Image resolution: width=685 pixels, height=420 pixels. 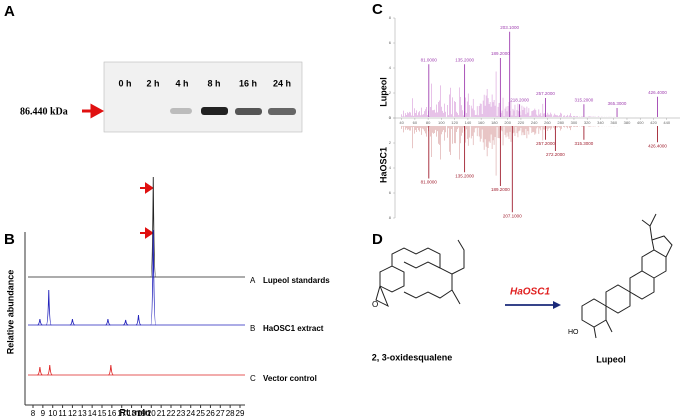 What do you see at coordinates (507, 122) in the screenshot?
I see `x-tick-label: 200` at bounding box center [507, 122].